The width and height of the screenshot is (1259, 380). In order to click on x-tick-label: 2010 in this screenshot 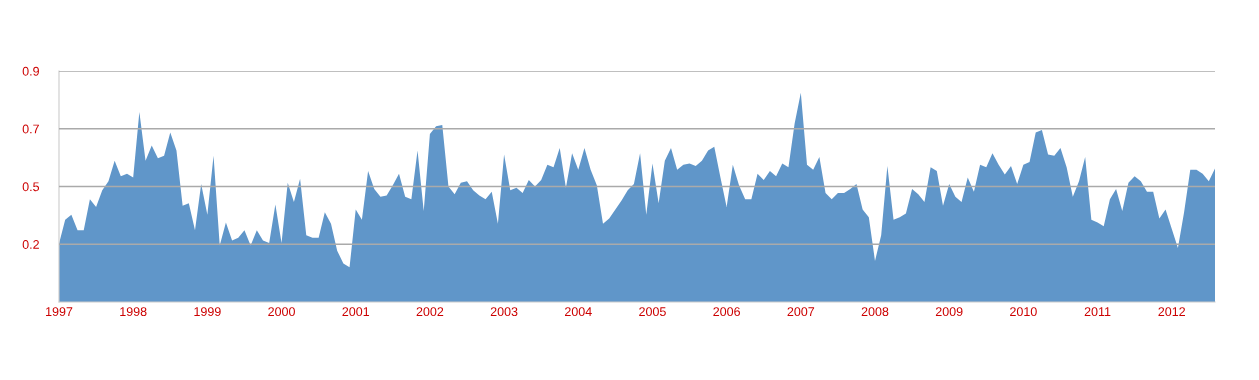, I will do `click(1023, 312)`.